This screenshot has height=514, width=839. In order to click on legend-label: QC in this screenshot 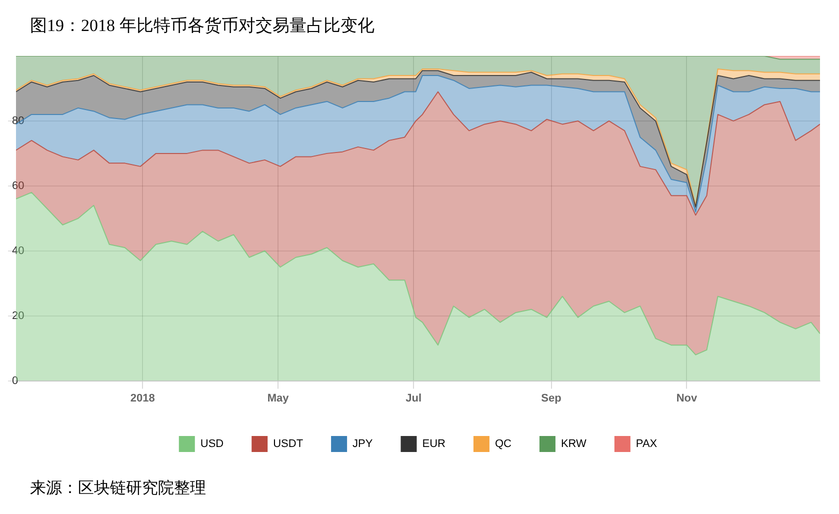, I will do `click(503, 444)`.